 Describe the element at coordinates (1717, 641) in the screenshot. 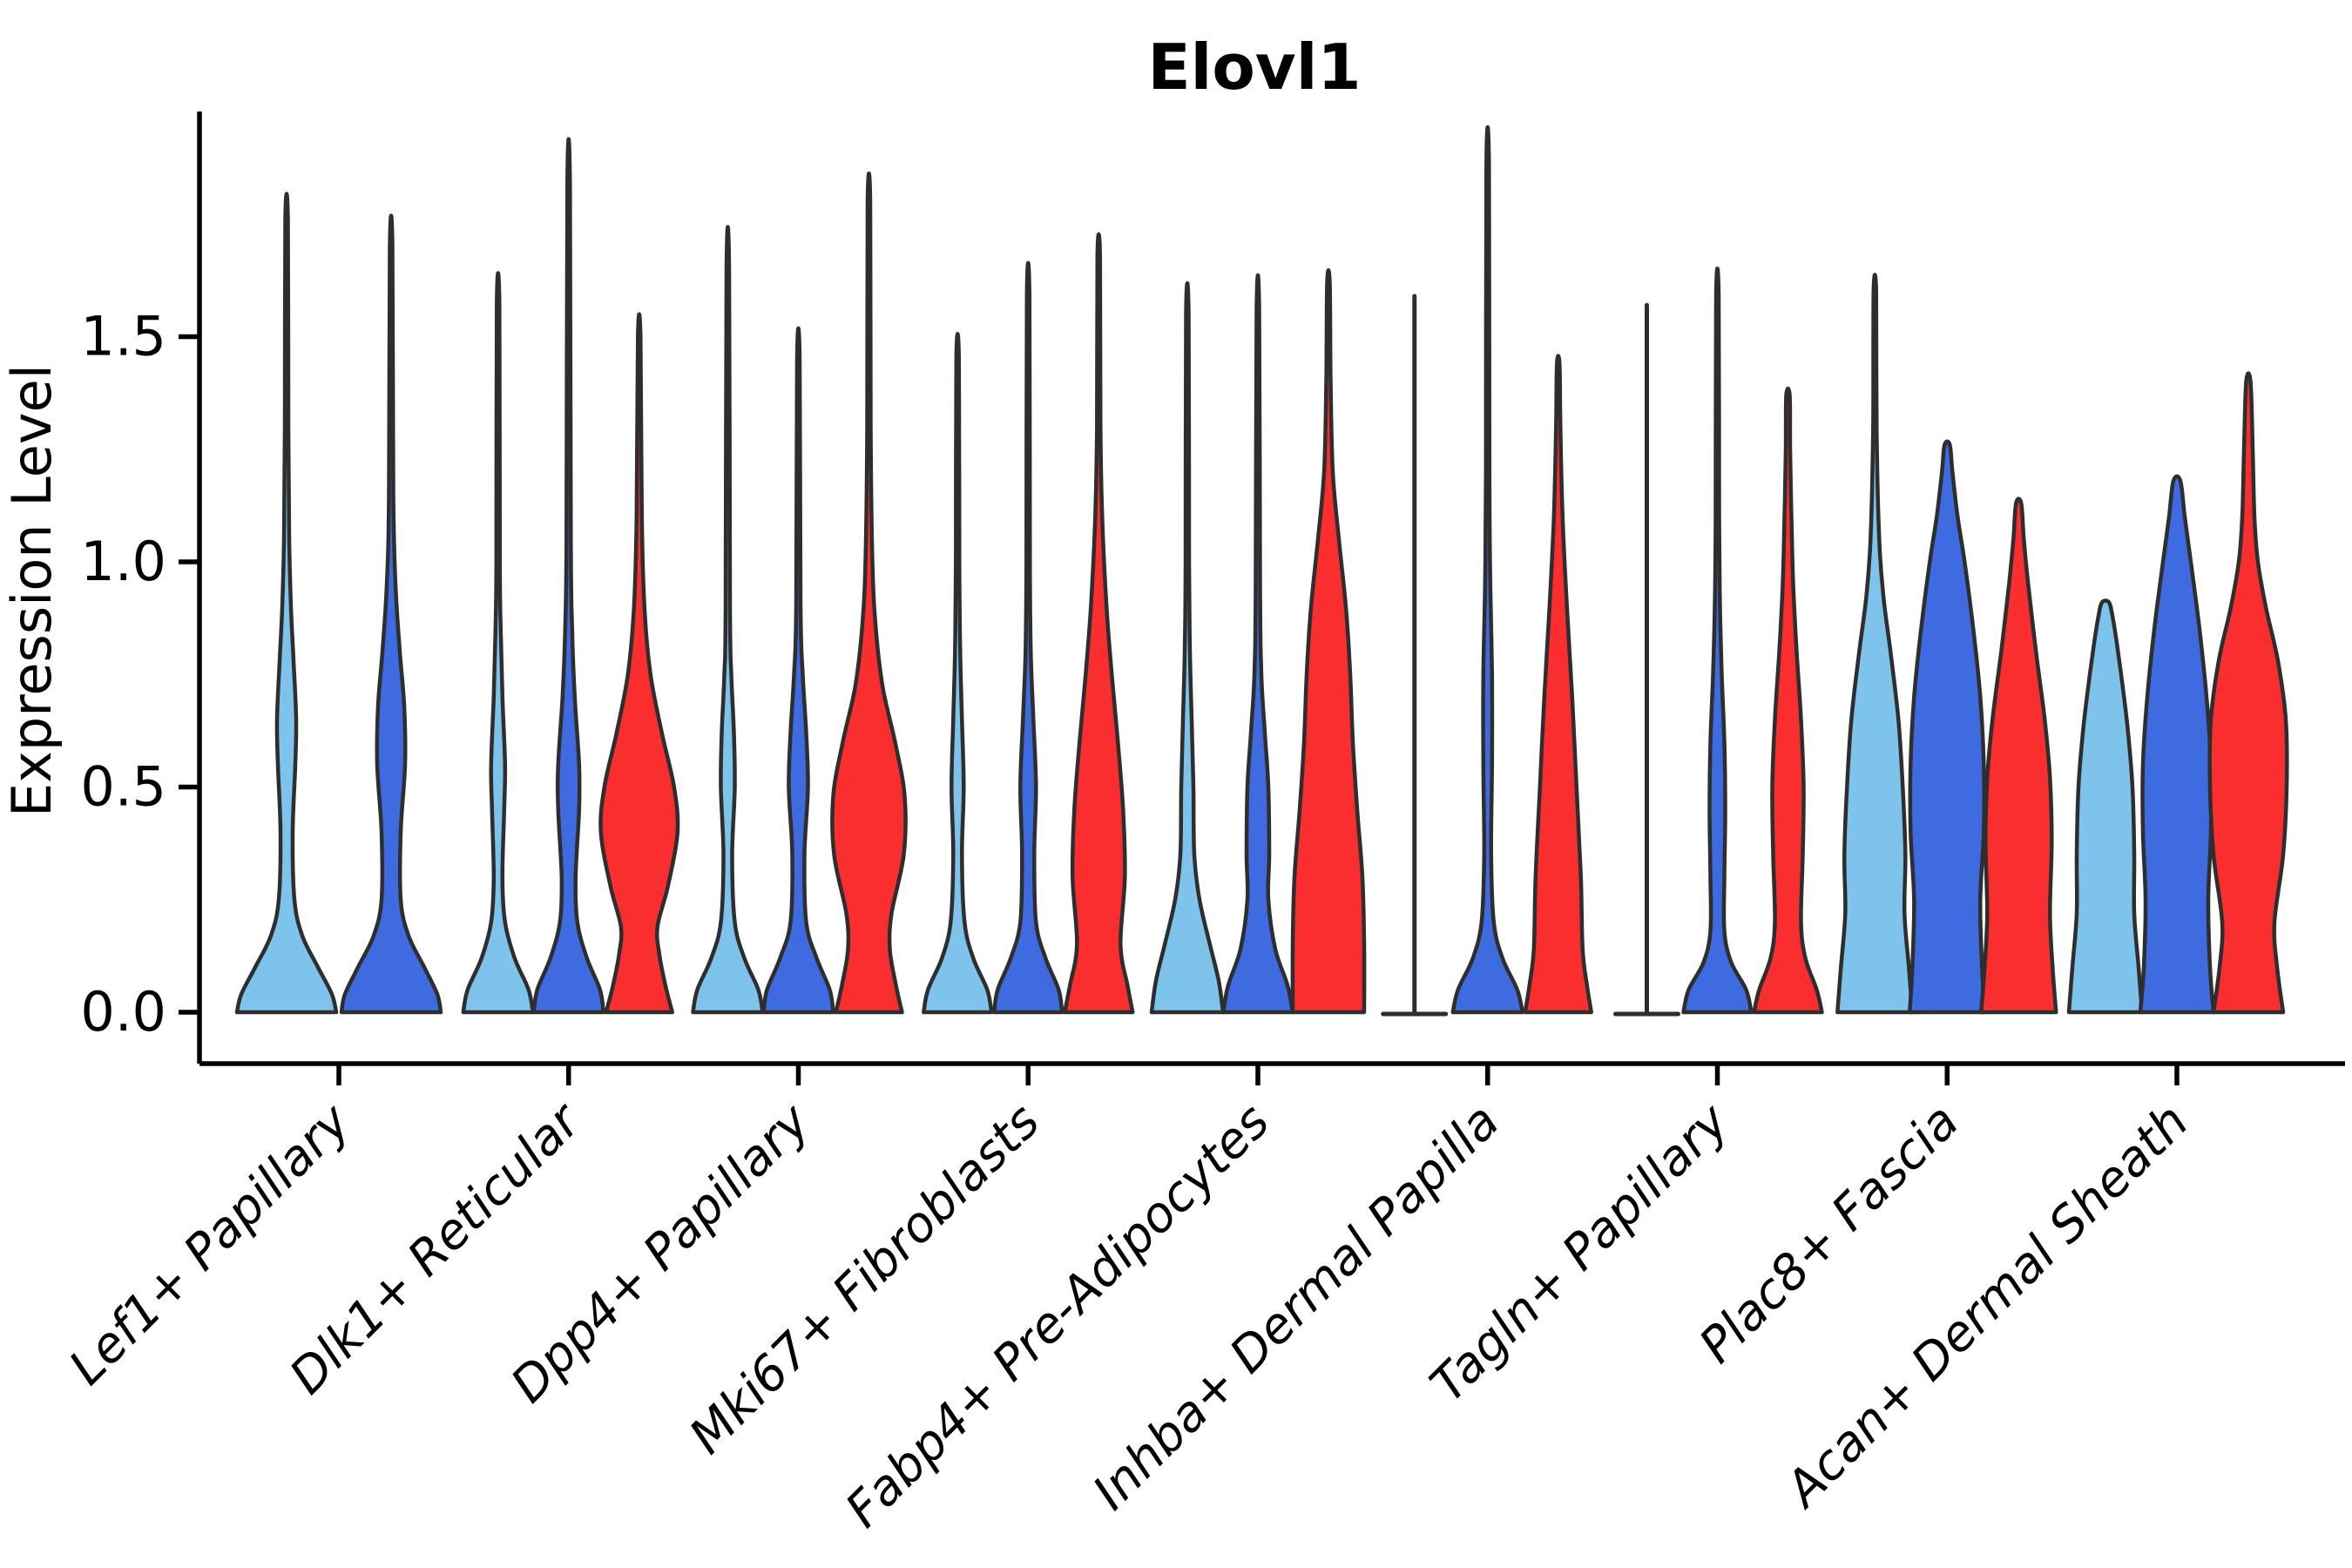

I see `violin-tagln-dark_blue` at that location.